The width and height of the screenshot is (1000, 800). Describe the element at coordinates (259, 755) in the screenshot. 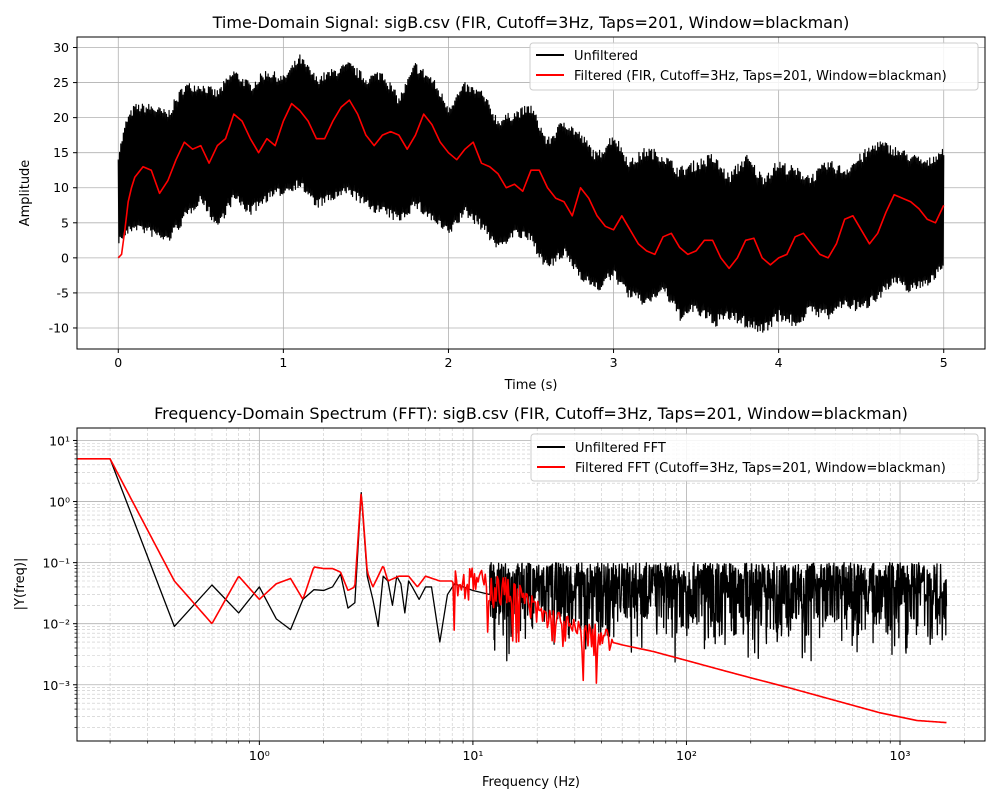

I see `freq-xtick-label: 10⁰` at that location.